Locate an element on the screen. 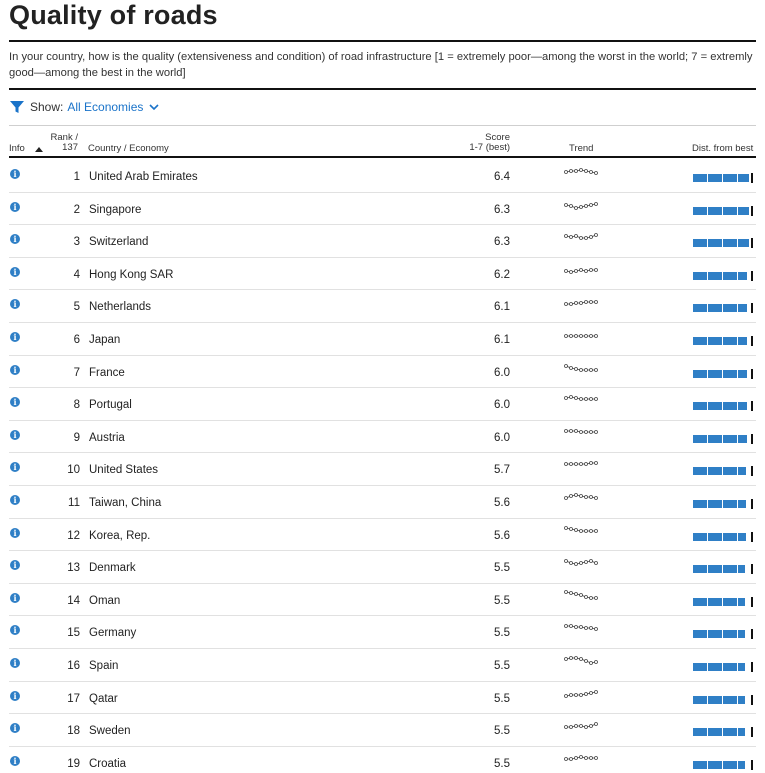 This screenshot has height=773, width=765. row-country: Taiwan, China is located at coordinates (125, 502).